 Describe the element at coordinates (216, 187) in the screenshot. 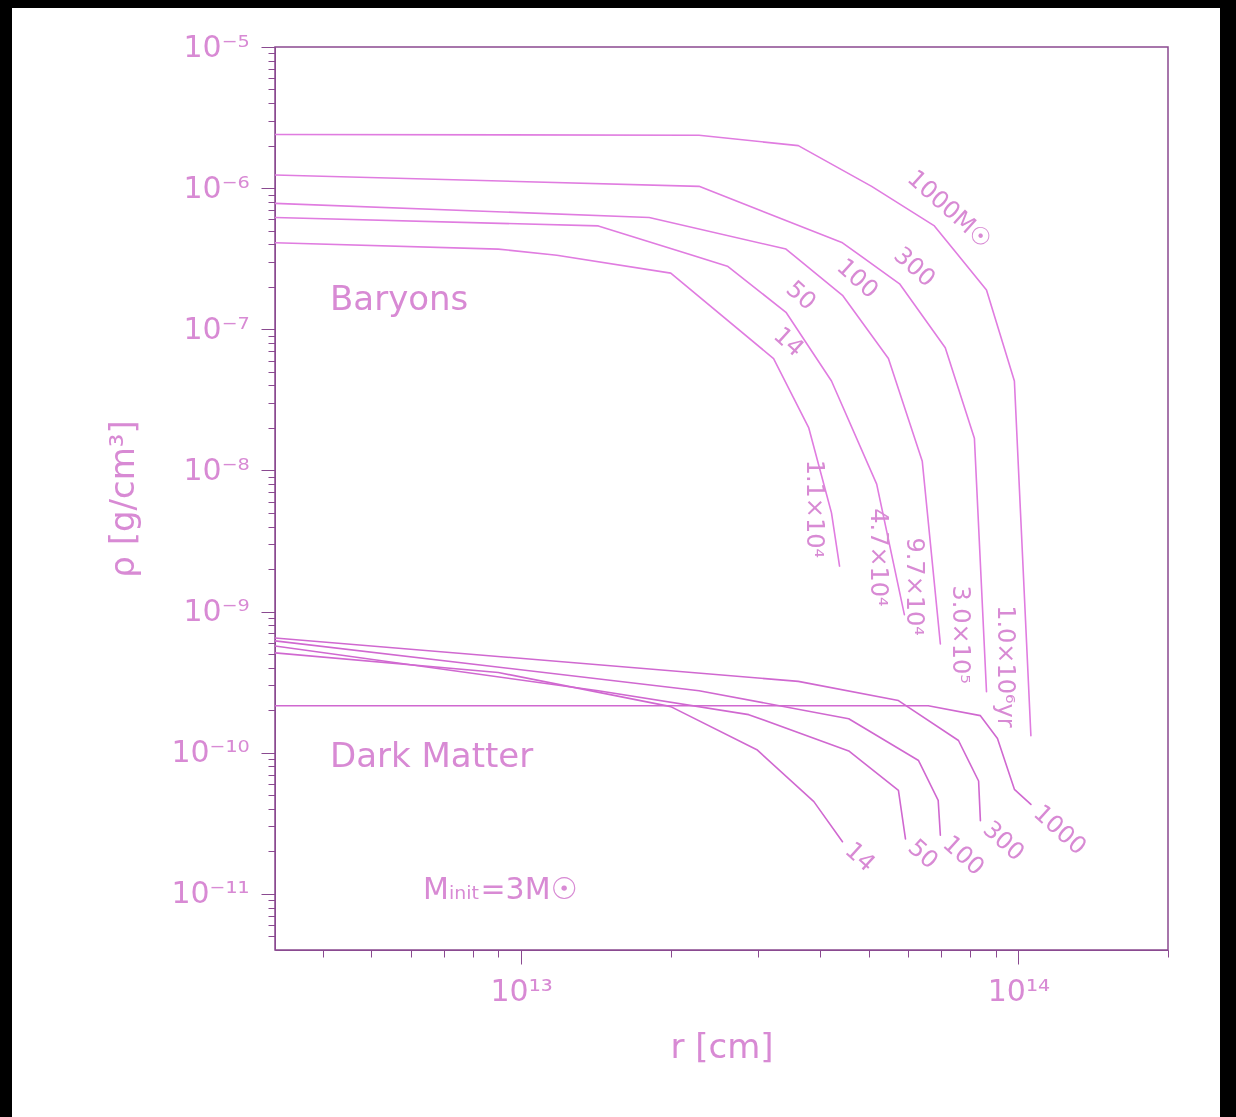

I see `y-tick-label: 10⁻⁶` at that location.